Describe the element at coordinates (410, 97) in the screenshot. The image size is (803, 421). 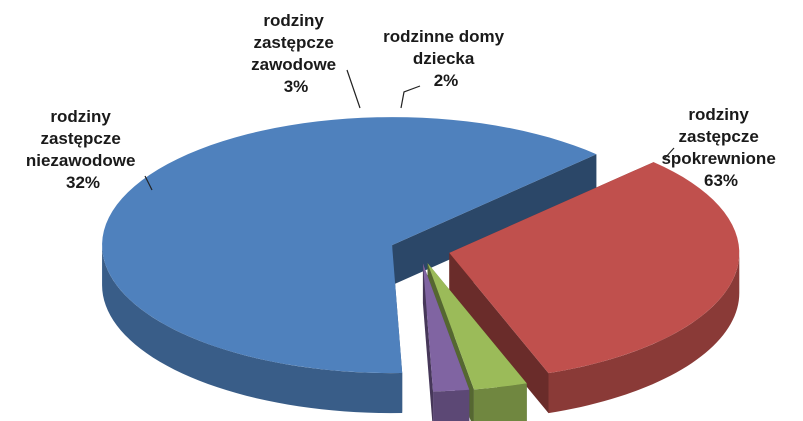
I see `leader-line-domy` at that location.